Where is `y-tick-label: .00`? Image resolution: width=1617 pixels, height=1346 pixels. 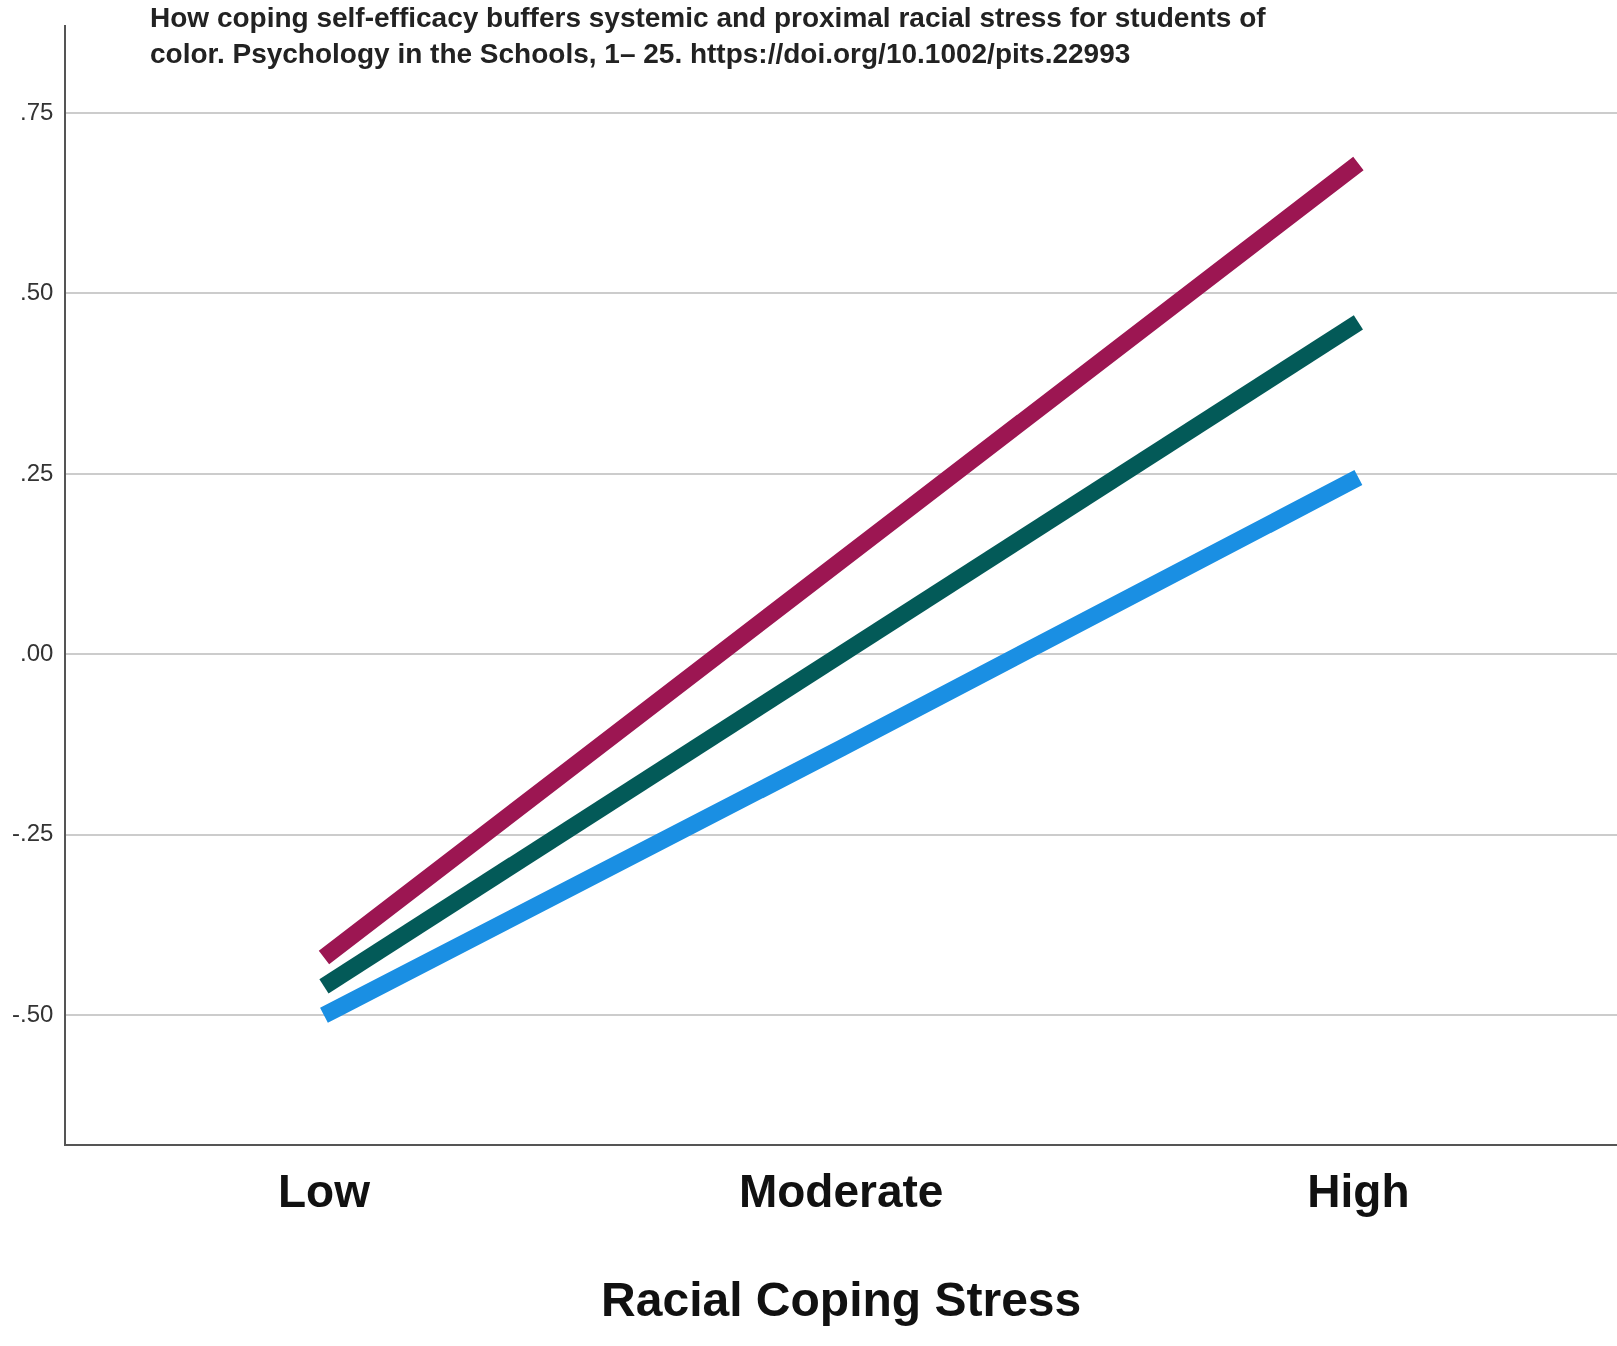 y-tick-label: .00 is located at coordinates (36, 652).